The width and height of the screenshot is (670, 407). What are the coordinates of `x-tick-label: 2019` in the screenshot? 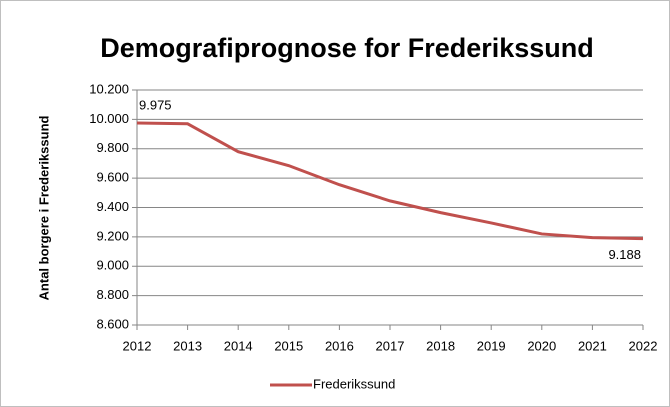 It's located at (491, 345).